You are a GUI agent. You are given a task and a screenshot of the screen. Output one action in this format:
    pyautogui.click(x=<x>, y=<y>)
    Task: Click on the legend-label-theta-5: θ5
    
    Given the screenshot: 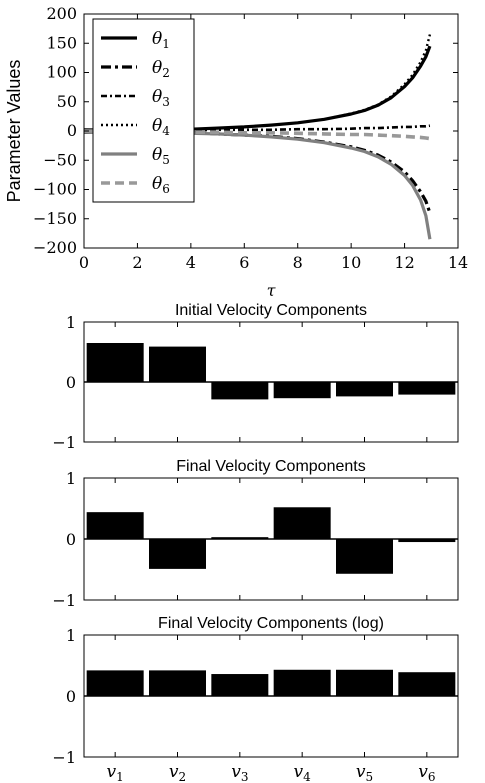 What is the action you would take?
    pyautogui.click(x=161, y=156)
    